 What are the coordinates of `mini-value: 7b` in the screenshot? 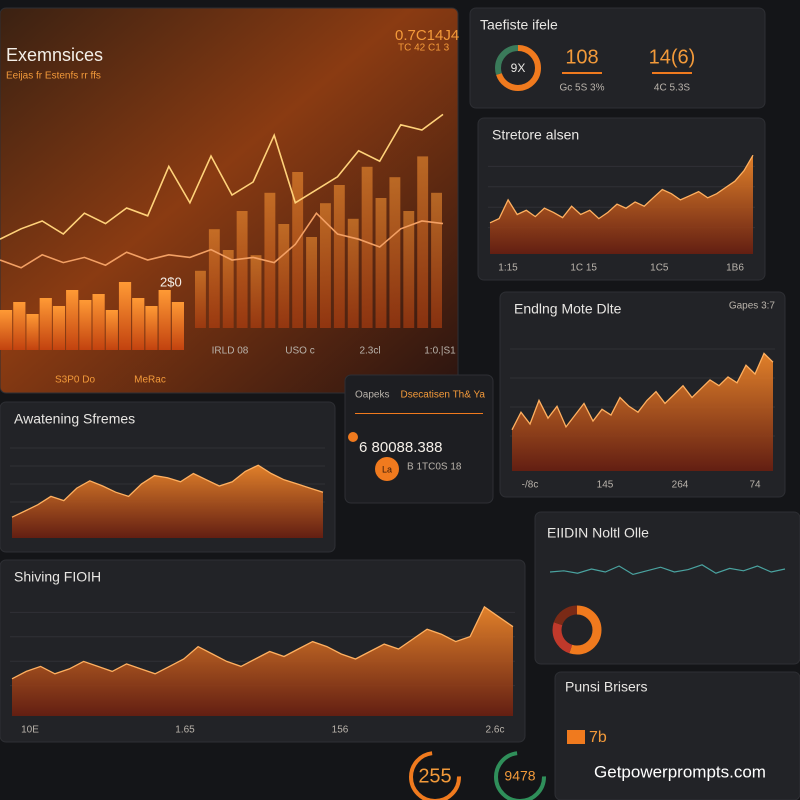 It's located at (598, 737).